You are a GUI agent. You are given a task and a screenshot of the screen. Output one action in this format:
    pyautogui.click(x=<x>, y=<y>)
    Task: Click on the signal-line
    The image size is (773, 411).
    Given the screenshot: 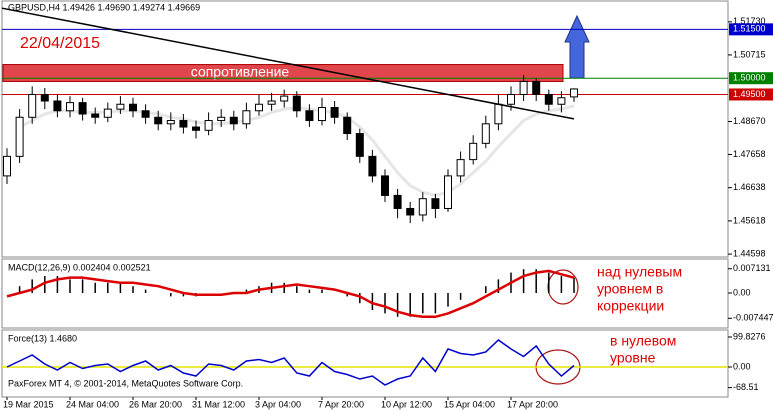 What is the action you would take?
    pyautogui.click(x=290, y=294)
    